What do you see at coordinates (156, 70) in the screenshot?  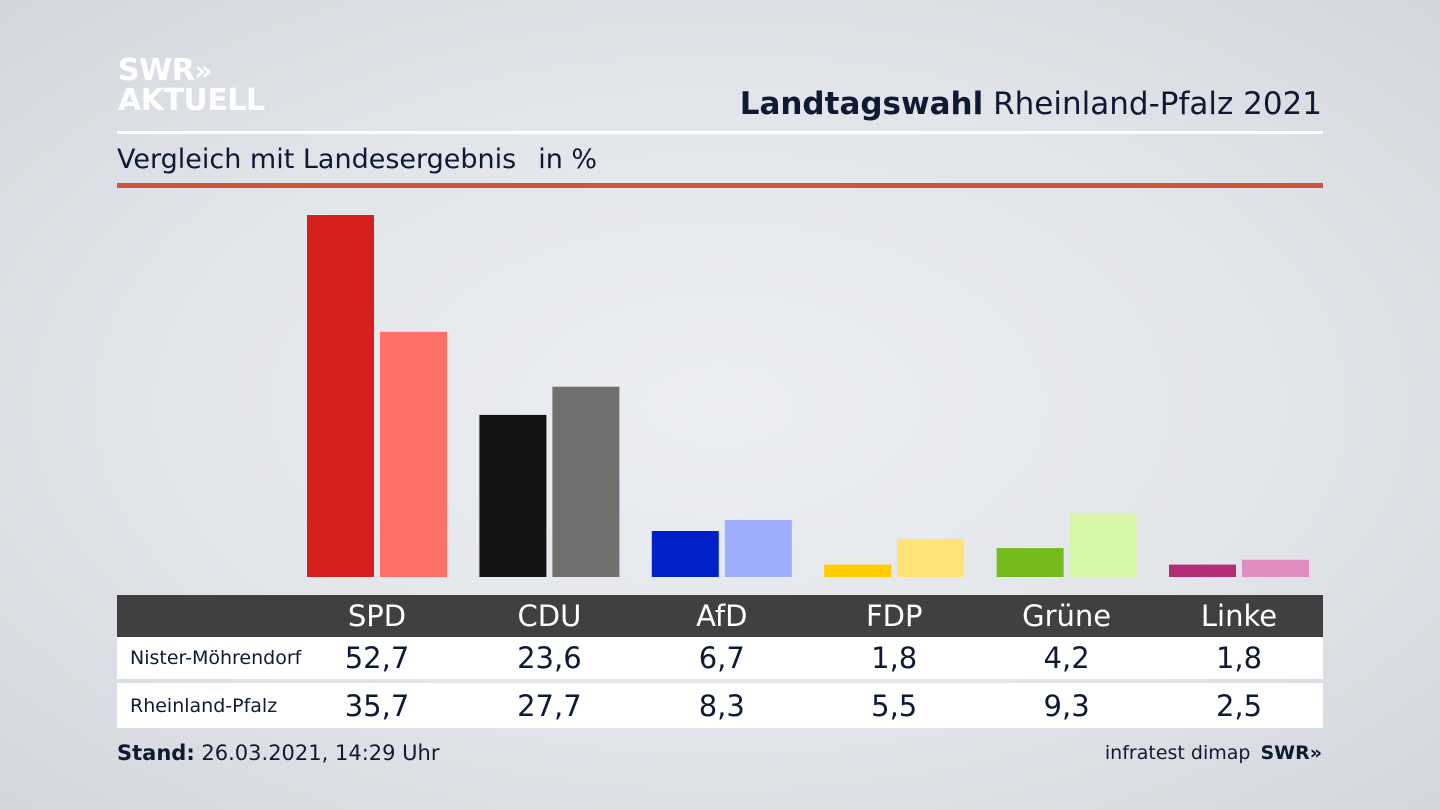 I see `logo-swr: SWR` at bounding box center [156, 70].